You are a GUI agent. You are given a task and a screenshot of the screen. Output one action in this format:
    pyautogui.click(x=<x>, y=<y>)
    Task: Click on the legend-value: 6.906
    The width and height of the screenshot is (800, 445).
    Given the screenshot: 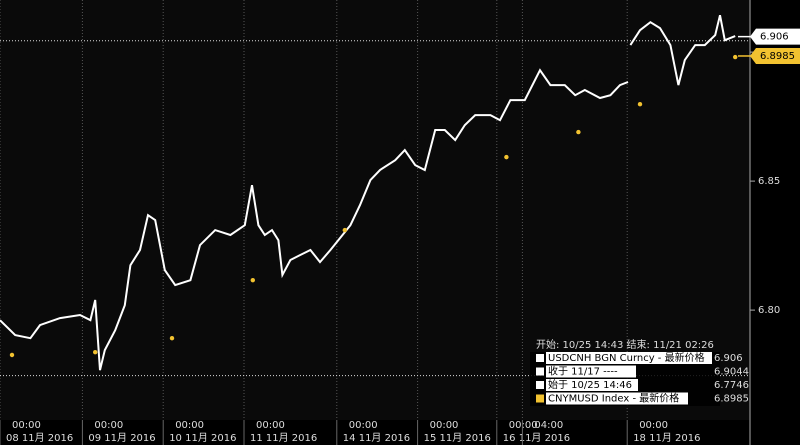 What is the action you would take?
    pyautogui.click(x=728, y=358)
    